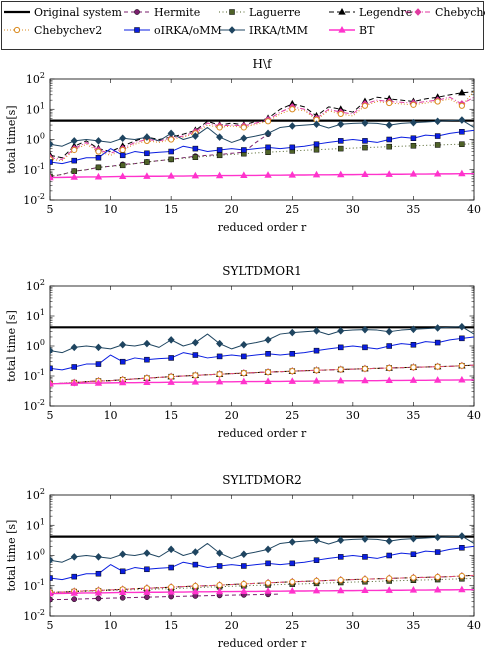 The height and width of the screenshot is (666, 485). I want to click on legend-box, so click(242, 25).